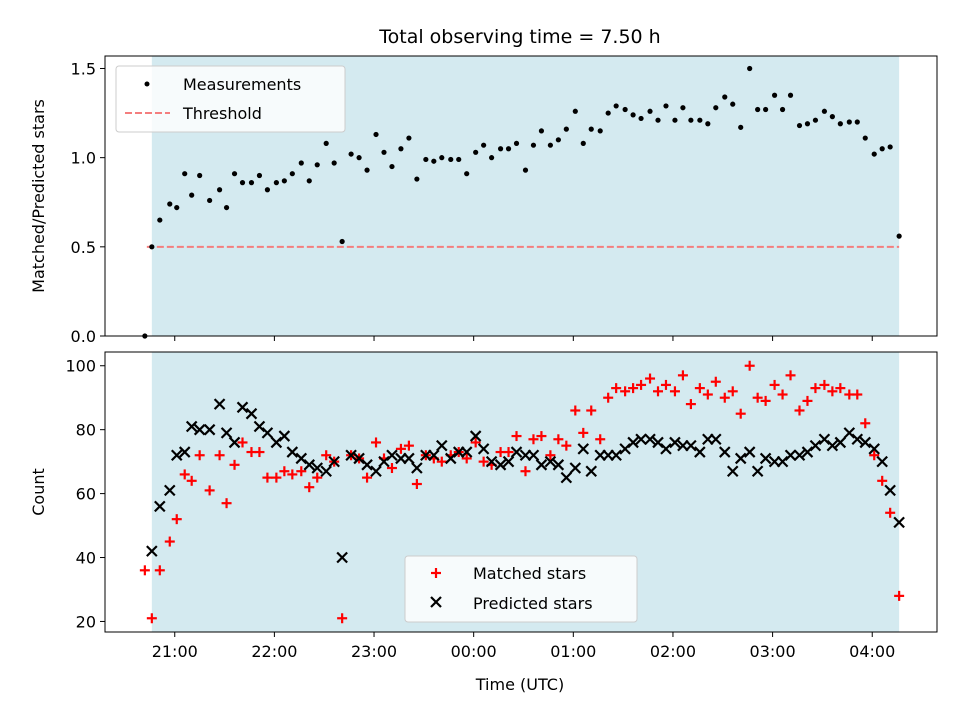  What do you see at coordinates (533, 603) in the screenshot?
I see `predicted-stars-legend-label: Predicted stars` at bounding box center [533, 603].